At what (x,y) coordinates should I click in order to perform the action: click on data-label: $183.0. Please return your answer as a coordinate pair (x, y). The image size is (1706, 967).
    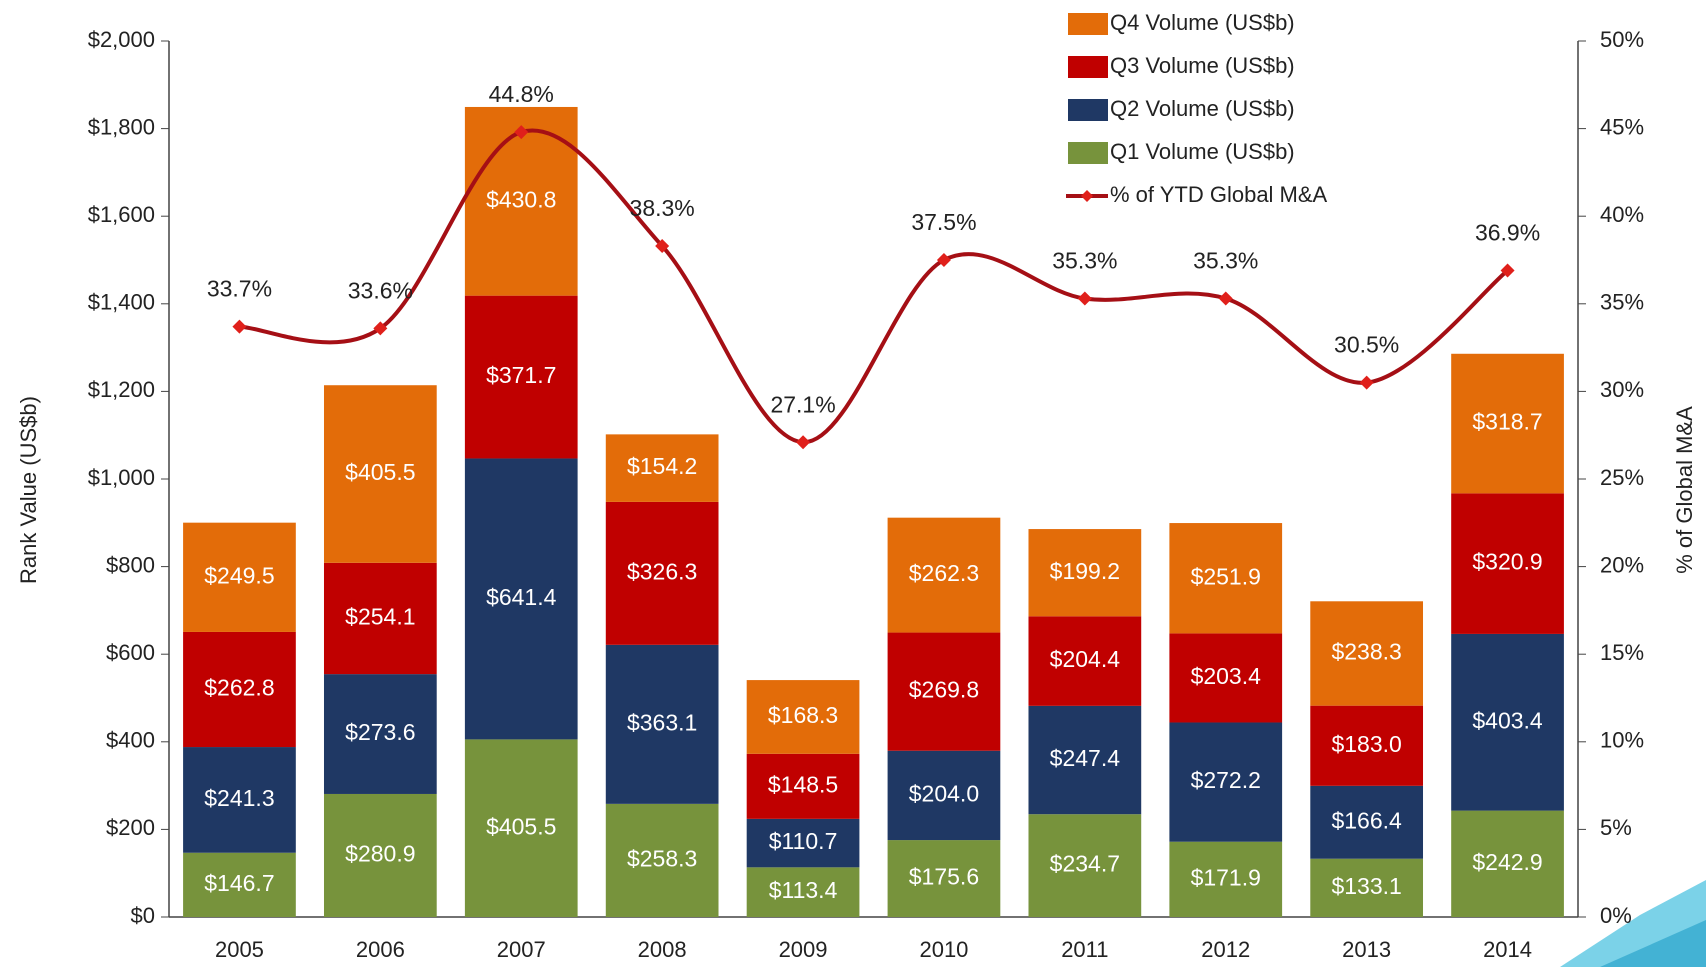
    Looking at the image, I should click on (1366, 744).